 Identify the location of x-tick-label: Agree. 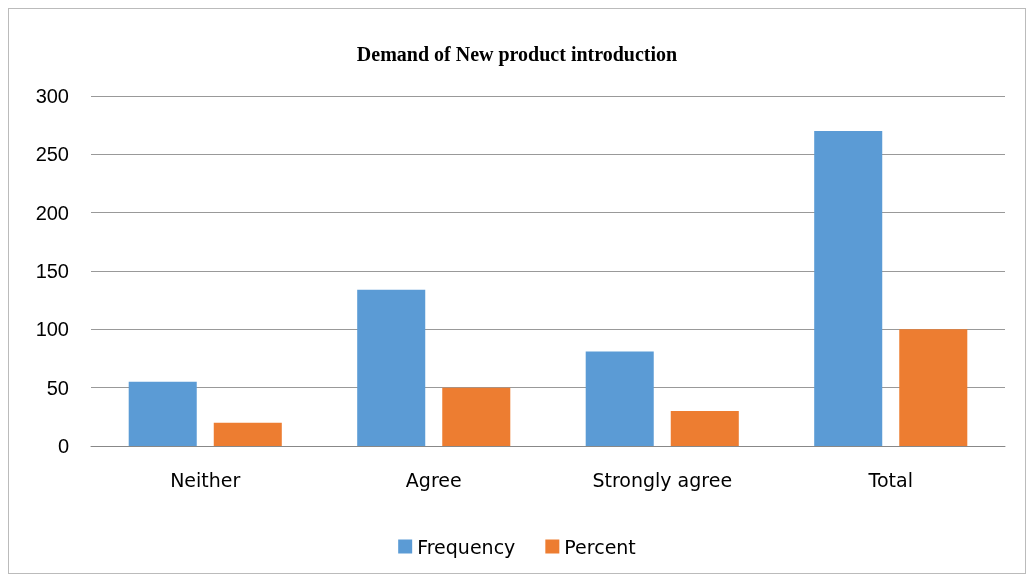
(433, 479).